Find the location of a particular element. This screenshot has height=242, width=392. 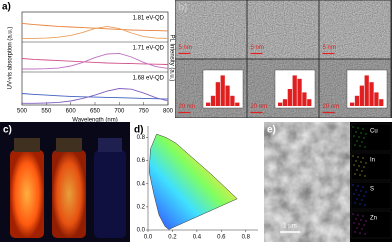

y-tick-label: 0.2 is located at coordinates (141, 207).